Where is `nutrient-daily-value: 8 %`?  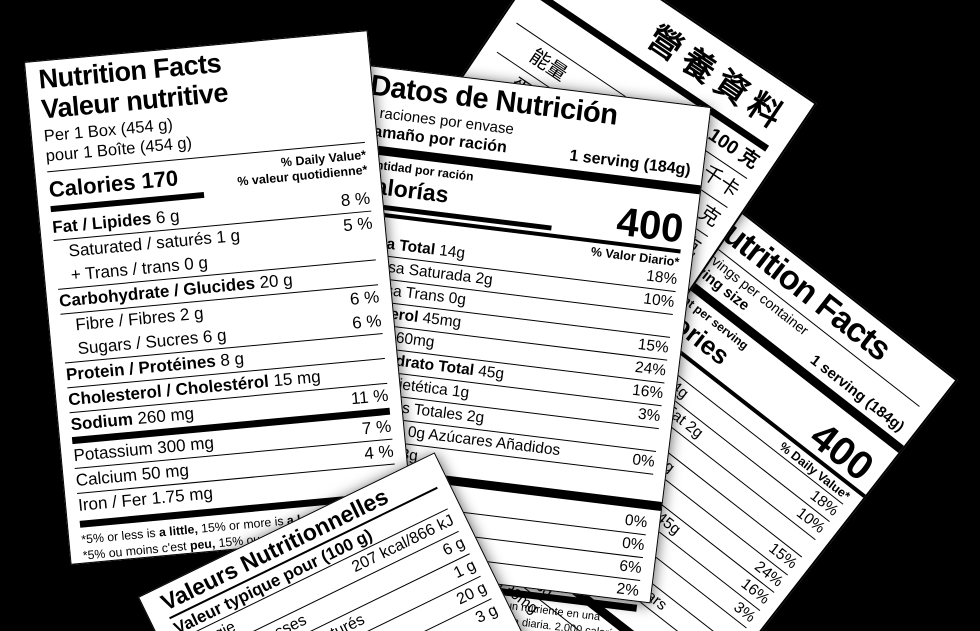
nutrient-daily-value: 8 % is located at coordinates (355, 199).